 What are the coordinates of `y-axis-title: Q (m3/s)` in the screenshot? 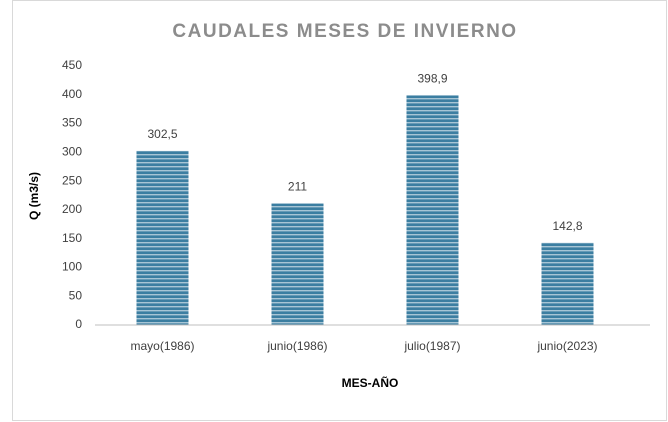 It's located at (34, 196).